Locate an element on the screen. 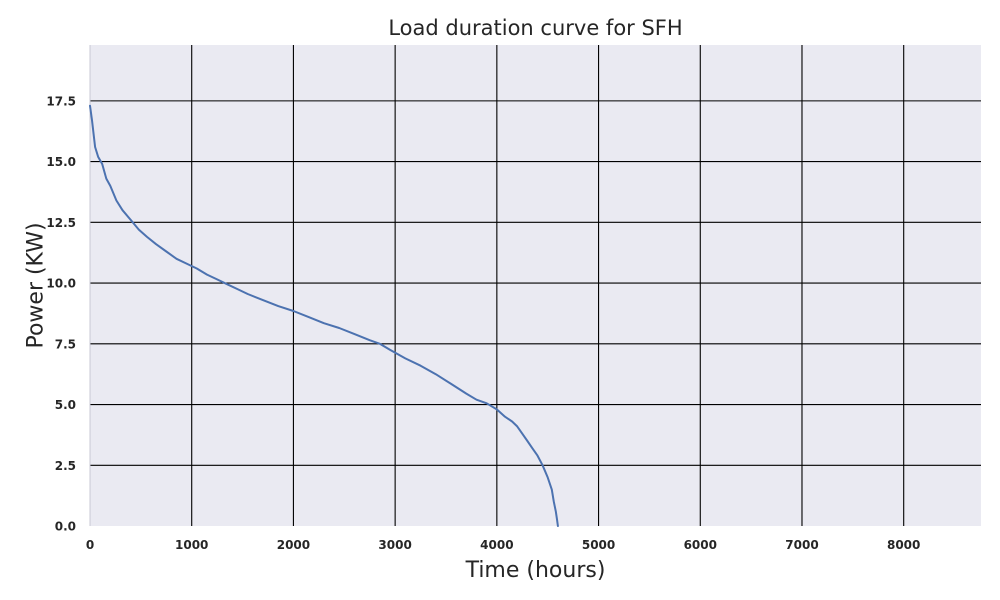 The width and height of the screenshot is (1000, 600). x-tick-label: 5000 is located at coordinates (598, 545).